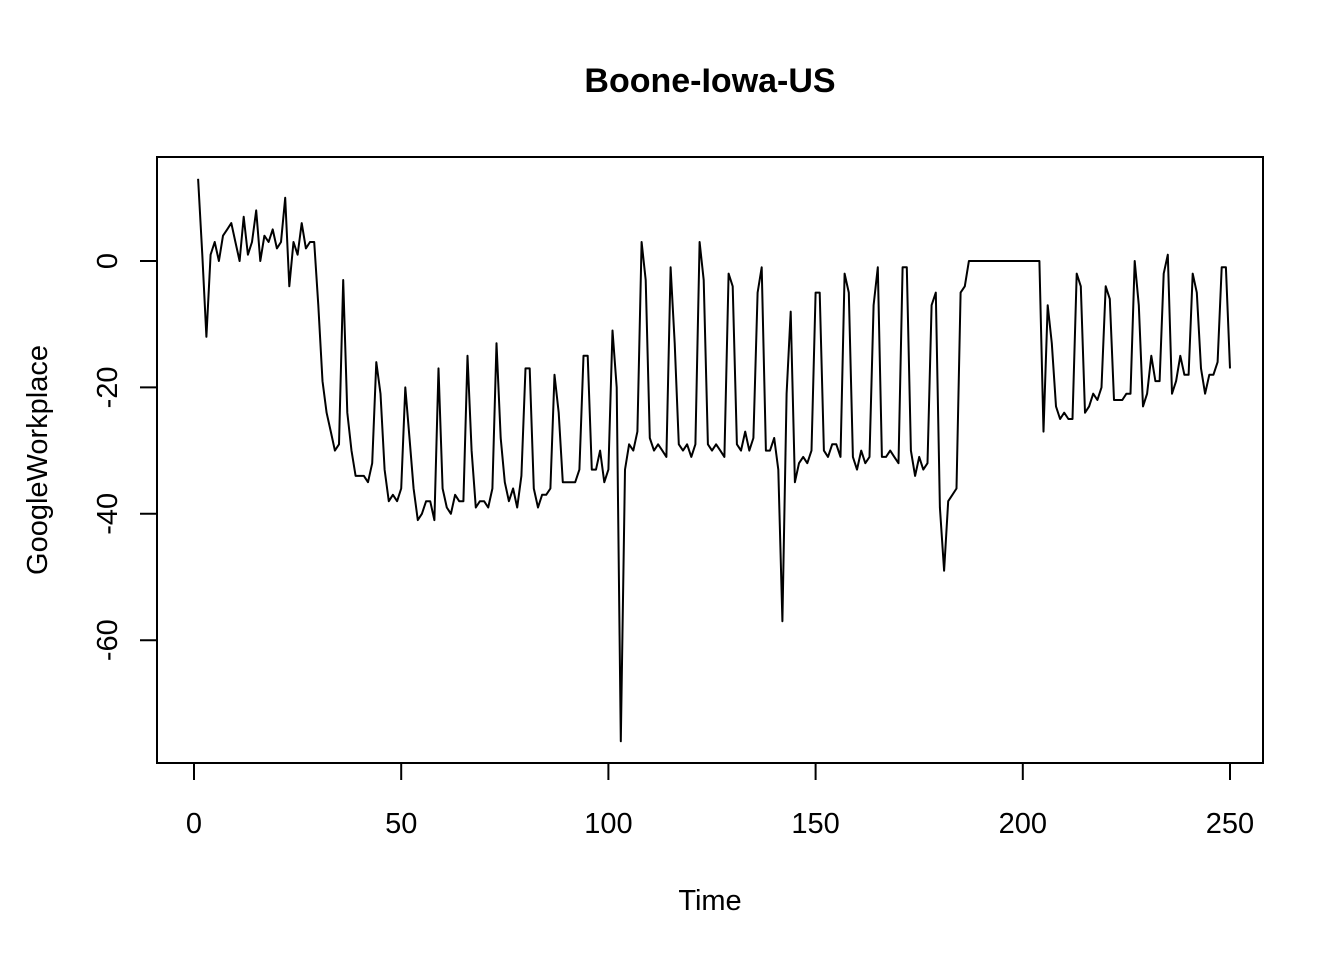  I want to click on y-axis: 0 -20 -40 -60, so click(125, 457).